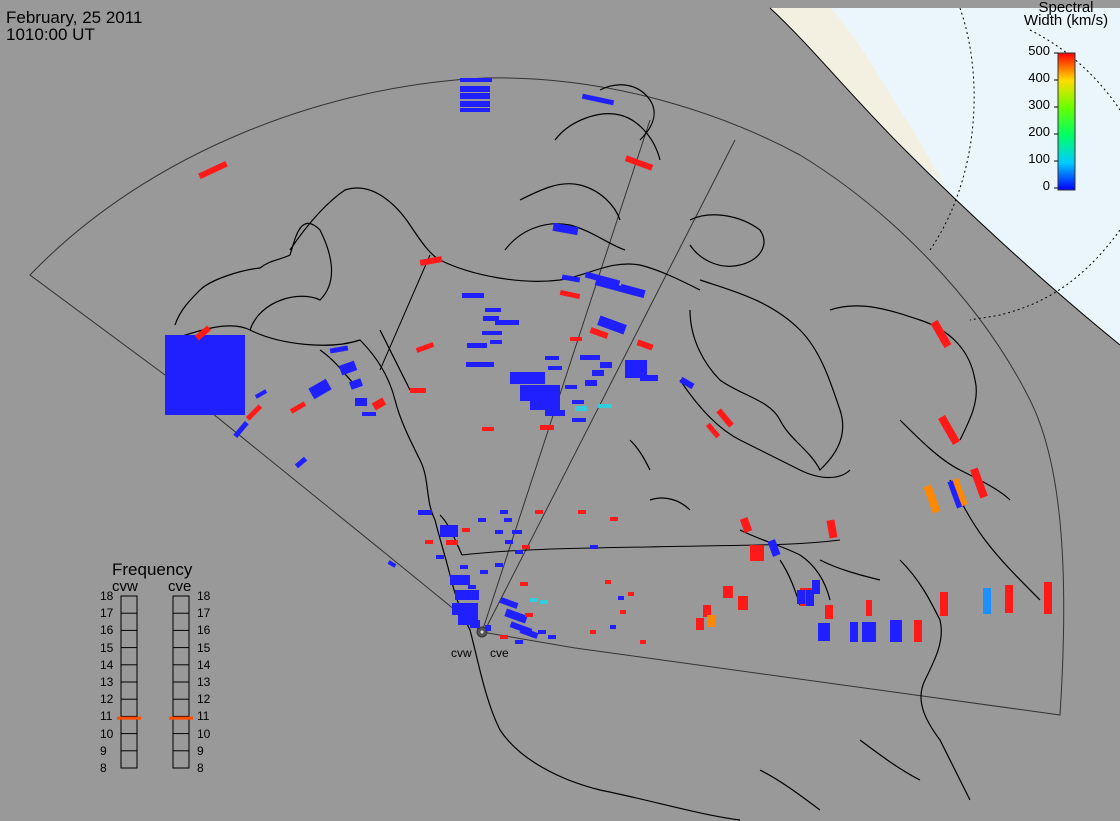  What do you see at coordinates (203, 716) in the screenshot?
I see `frequency-tick-right: 11` at bounding box center [203, 716].